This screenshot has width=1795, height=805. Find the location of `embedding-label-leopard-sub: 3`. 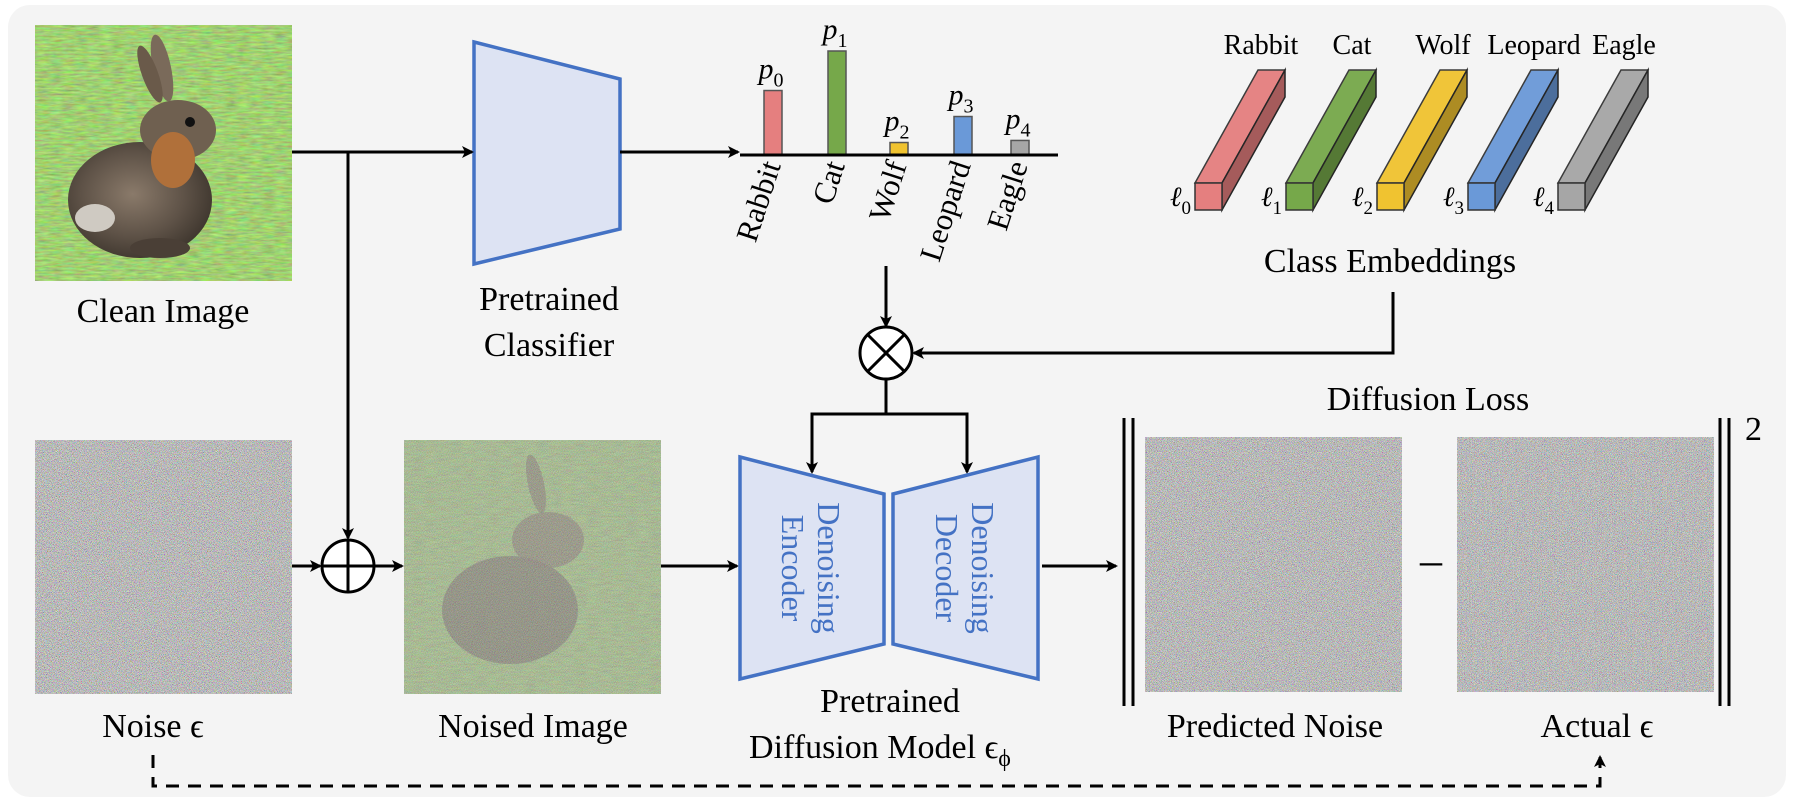

embedding-label-leopard-sub: 3 is located at coordinates (1460, 208).